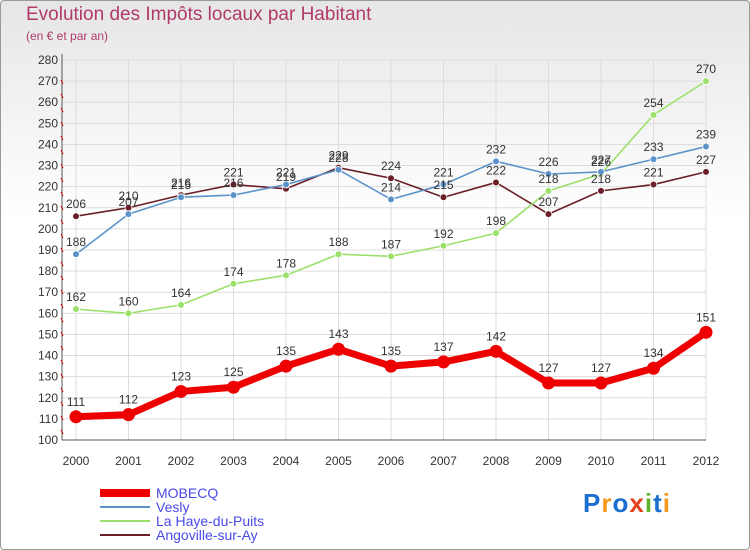 The image size is (750, 550). I want to click on y-tick-label: 110, so click(48, 419).